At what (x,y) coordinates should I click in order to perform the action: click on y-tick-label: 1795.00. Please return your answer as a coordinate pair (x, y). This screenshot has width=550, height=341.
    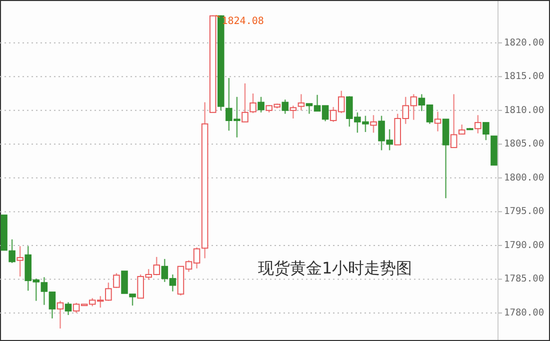
    Looking at the image, I should click on (524, 212).